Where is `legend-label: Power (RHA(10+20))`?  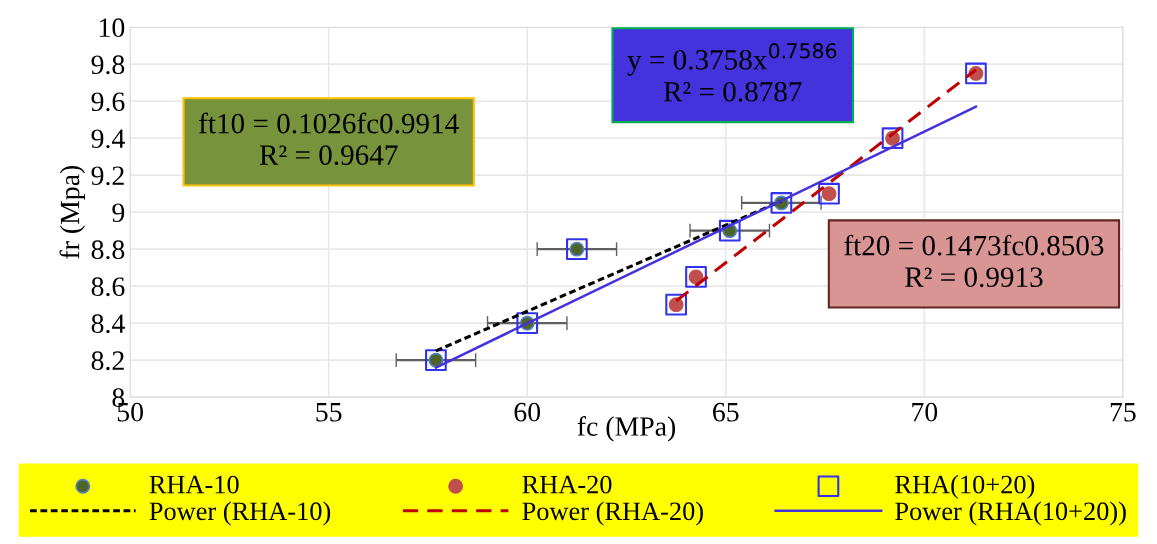
legend-label: Power (RHA(10+20)) is located at coordinates (1010, 513).